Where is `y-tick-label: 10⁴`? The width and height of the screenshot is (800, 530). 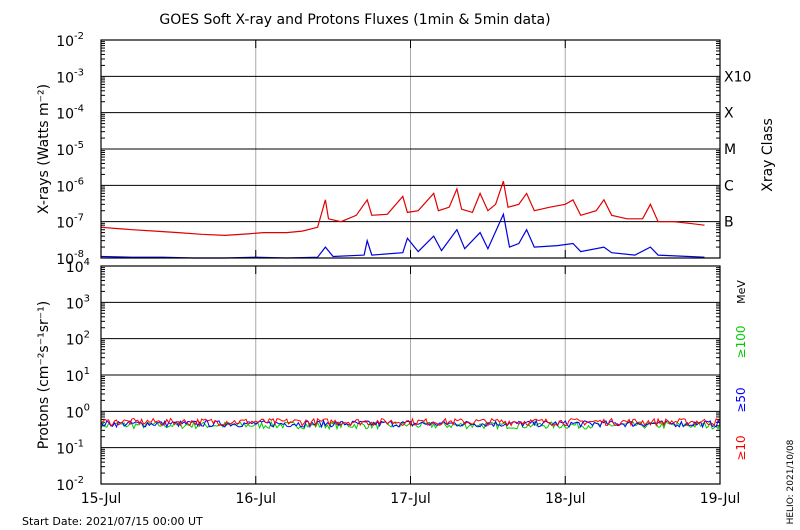
y-tick-label: 10⁴ is located at coordinates (78, 266).